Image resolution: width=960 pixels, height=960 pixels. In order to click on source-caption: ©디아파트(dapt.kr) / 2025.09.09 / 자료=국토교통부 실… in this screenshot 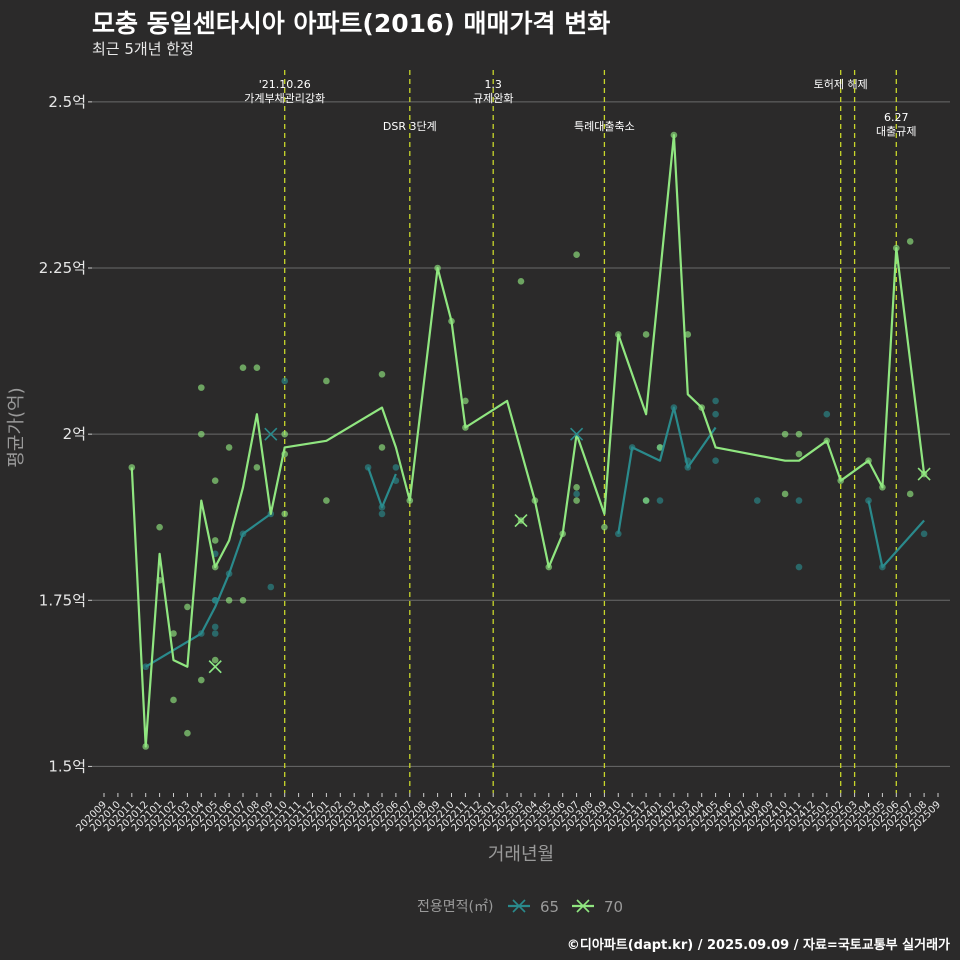, I will do `click(758, 945)`.